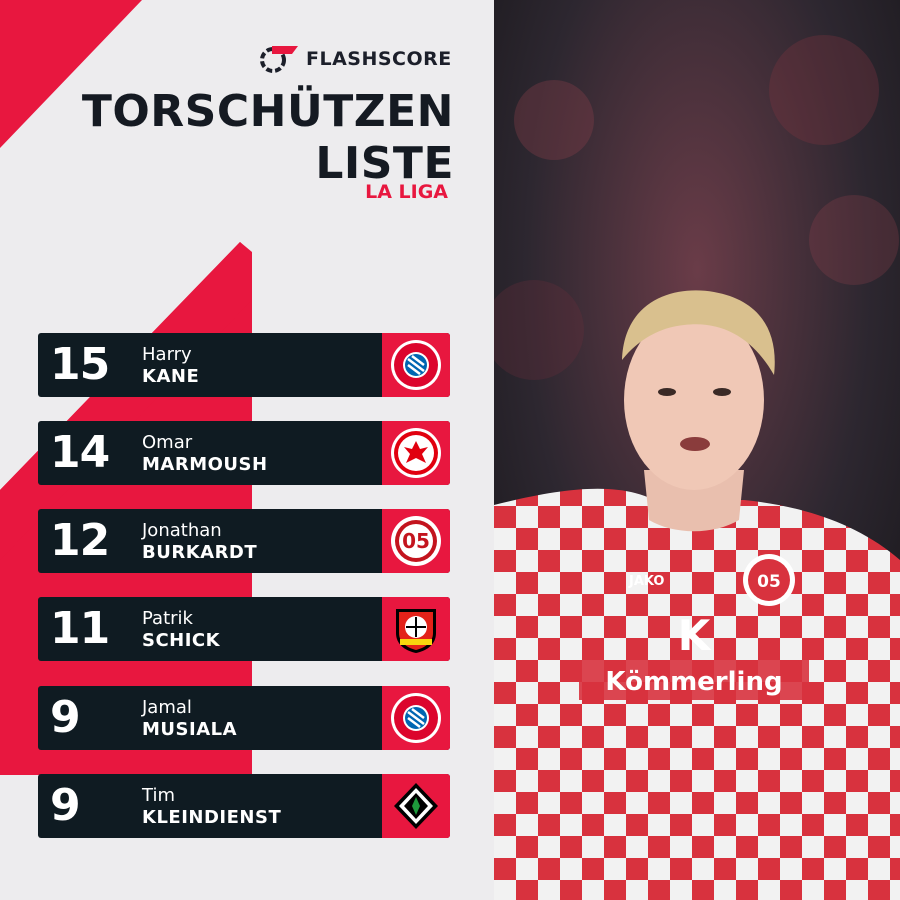 This screenshot has width=900, height=900. What do you see at coordinates (244, 365) in the screenshot?
I see `list-item: 15 Harry KANE` at bounding box center [244, 365].